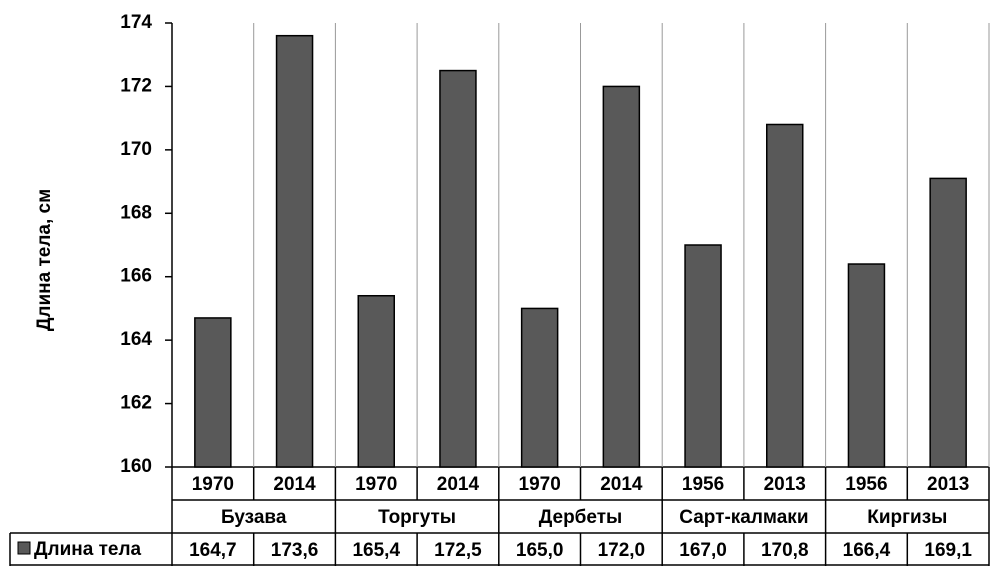 Image resolution: width=990 pixels, height=566 pixels. I want to click on y-axis-label: Длина тела, см, so click(44, 260).